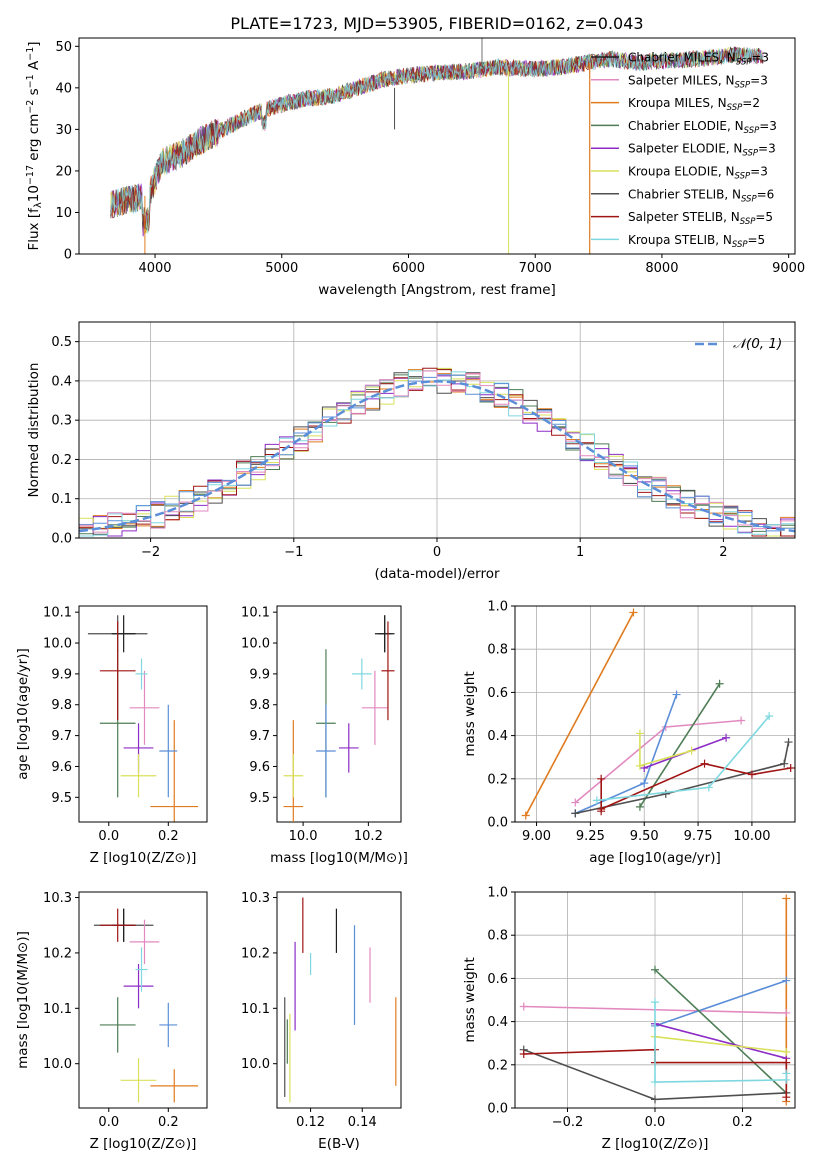 This screenshot has height=1170, width=819. Describe the element at coordinates (339, 1144) in the screenshot. I see `x-axis-label: E(B-V)` at that location.